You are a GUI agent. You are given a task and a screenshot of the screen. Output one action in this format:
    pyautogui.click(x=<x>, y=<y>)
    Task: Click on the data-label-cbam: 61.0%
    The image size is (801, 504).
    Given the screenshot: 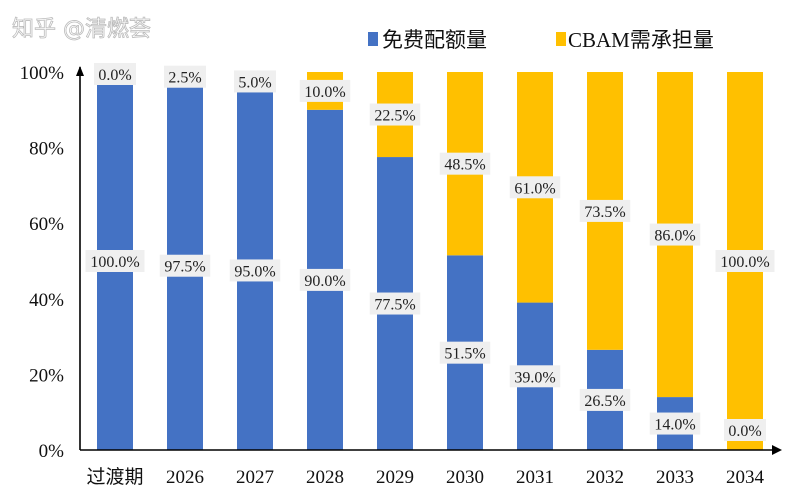 What is the action you would take?
    pyautogui.click(x=534, y=188)
    